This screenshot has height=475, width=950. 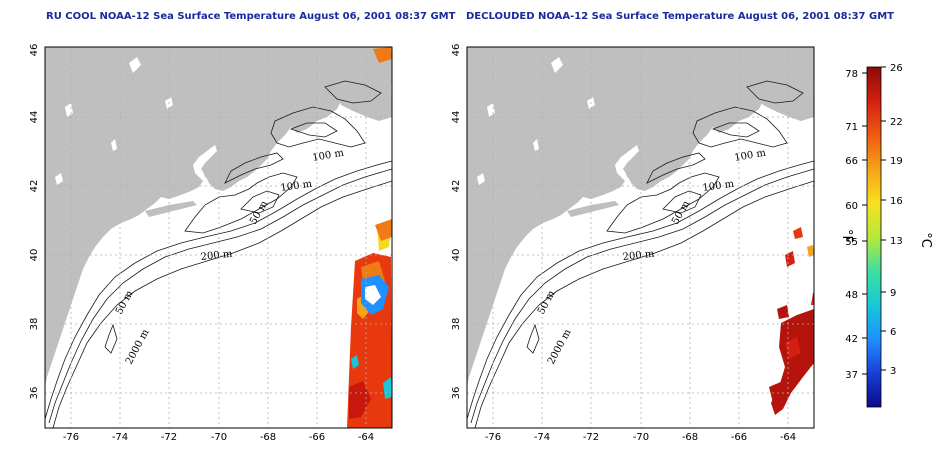 I want to click on fahrenheit-tick-label: 37, so click(x=851, y=375).